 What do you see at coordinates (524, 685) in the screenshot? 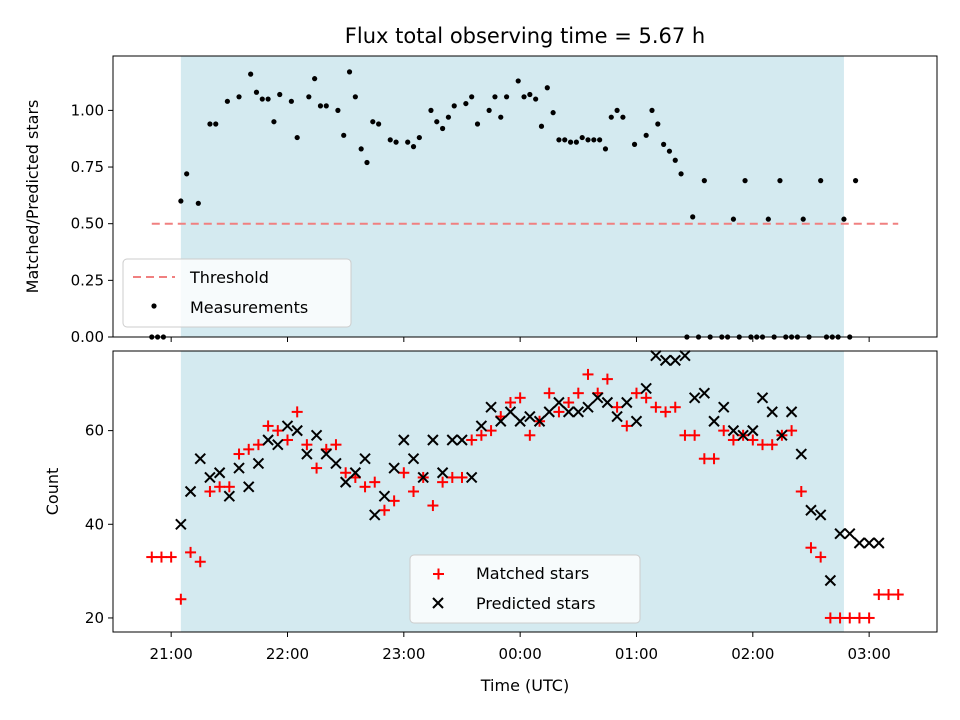
I see `x-axis-label: Time (UTC)` at bounding box center [524, 685].